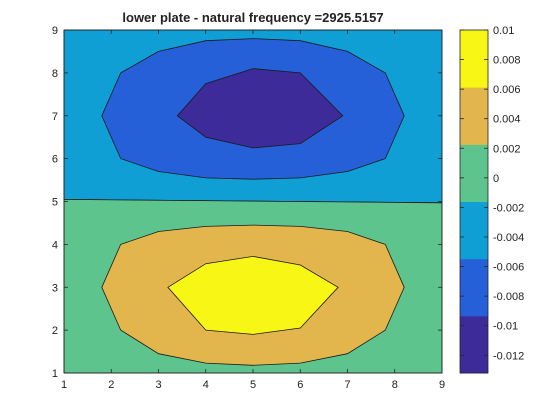  What do you see at coordinates (496, 179) in the screenshot?
I see `colorbar-tick-label: 0` at bounding box center [496, 179].